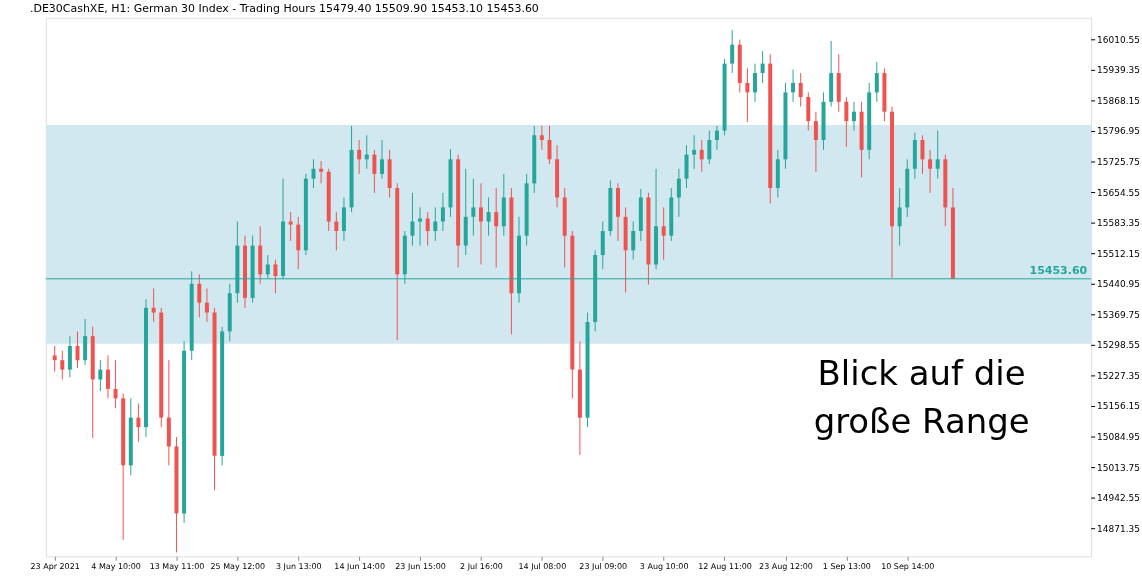 The height and width of the screenshot is (588, 1142). Describe the element at coordinates (1118, 467) in the screenshot. I see `y-tick-label: 15013.75` at that location.